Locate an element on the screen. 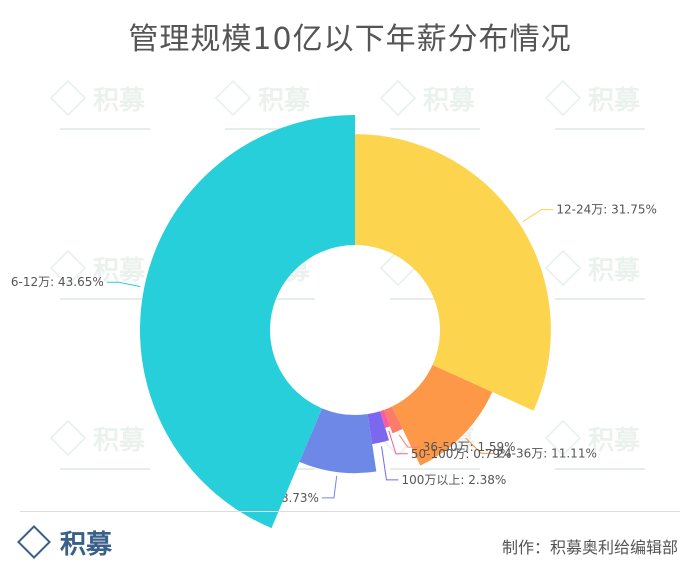  footer-divider is located at coordinates (350, 511).